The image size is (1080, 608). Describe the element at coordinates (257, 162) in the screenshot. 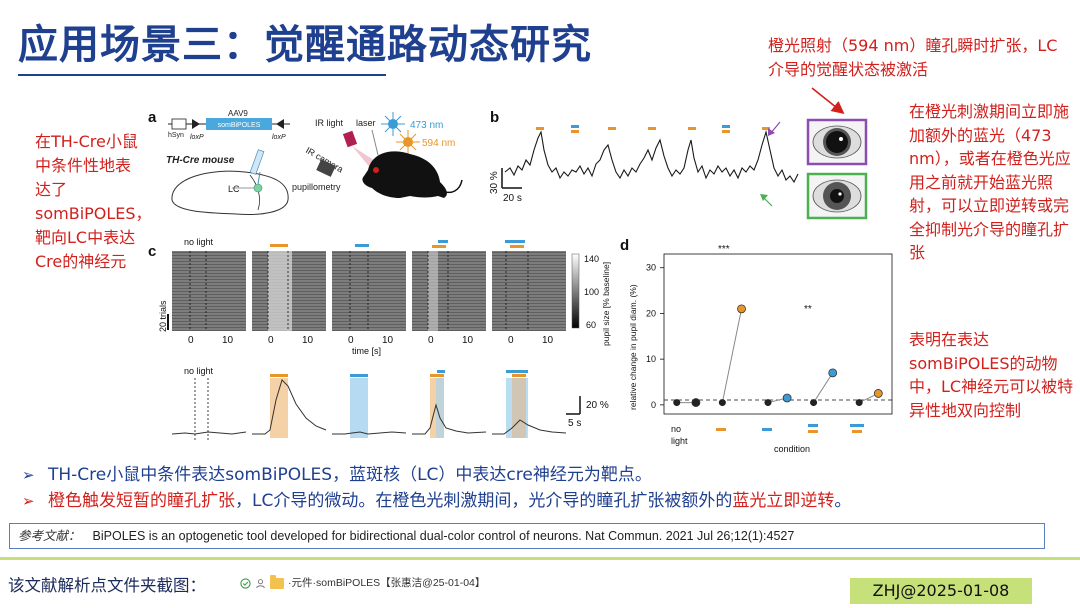

I see `injection-syringe` at that location.